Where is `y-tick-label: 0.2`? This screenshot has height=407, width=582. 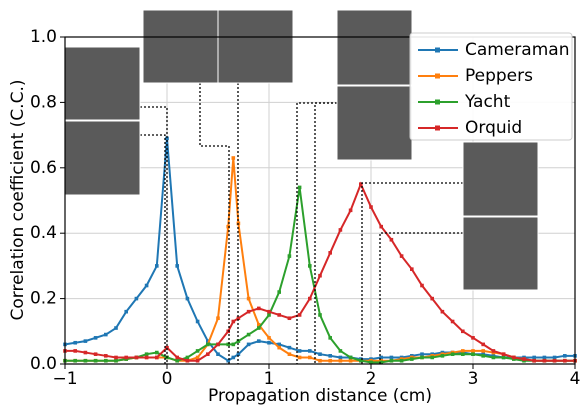
y-tick-label: 0.2 is located at coordinates (43, 299).